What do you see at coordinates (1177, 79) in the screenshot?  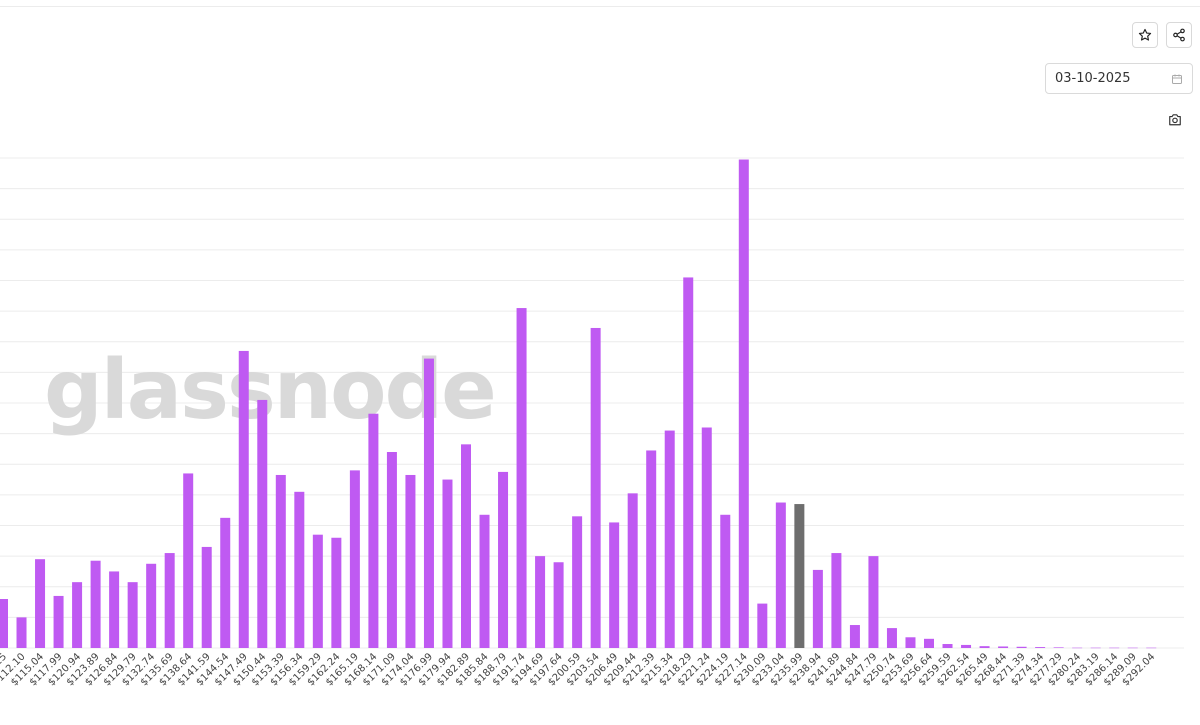 I see `calendar-icon` at bounding box center [1177, 79].